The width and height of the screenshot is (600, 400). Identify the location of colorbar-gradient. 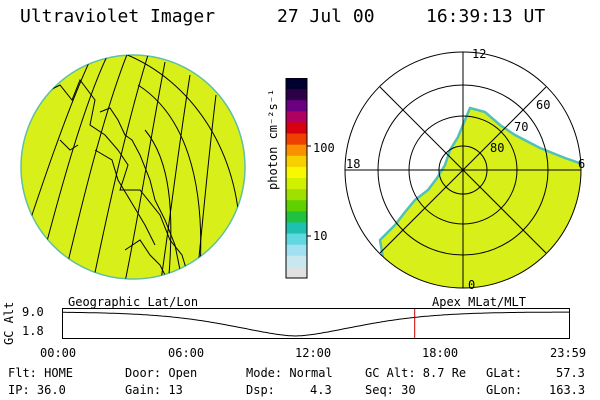
(296, 178).